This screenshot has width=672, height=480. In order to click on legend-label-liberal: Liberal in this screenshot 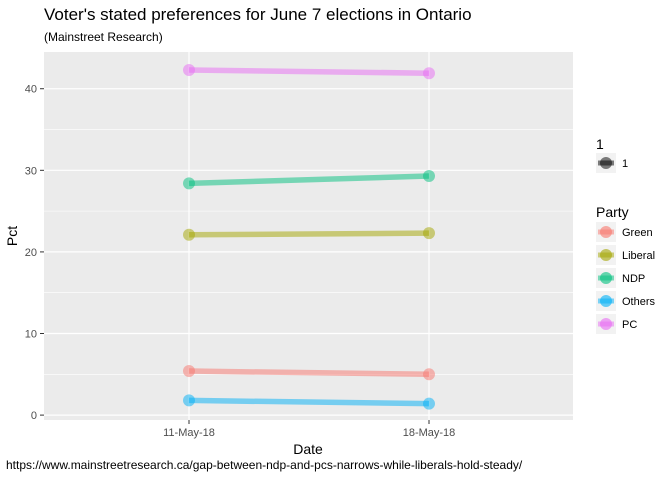, I will do `click(638, 256)`.